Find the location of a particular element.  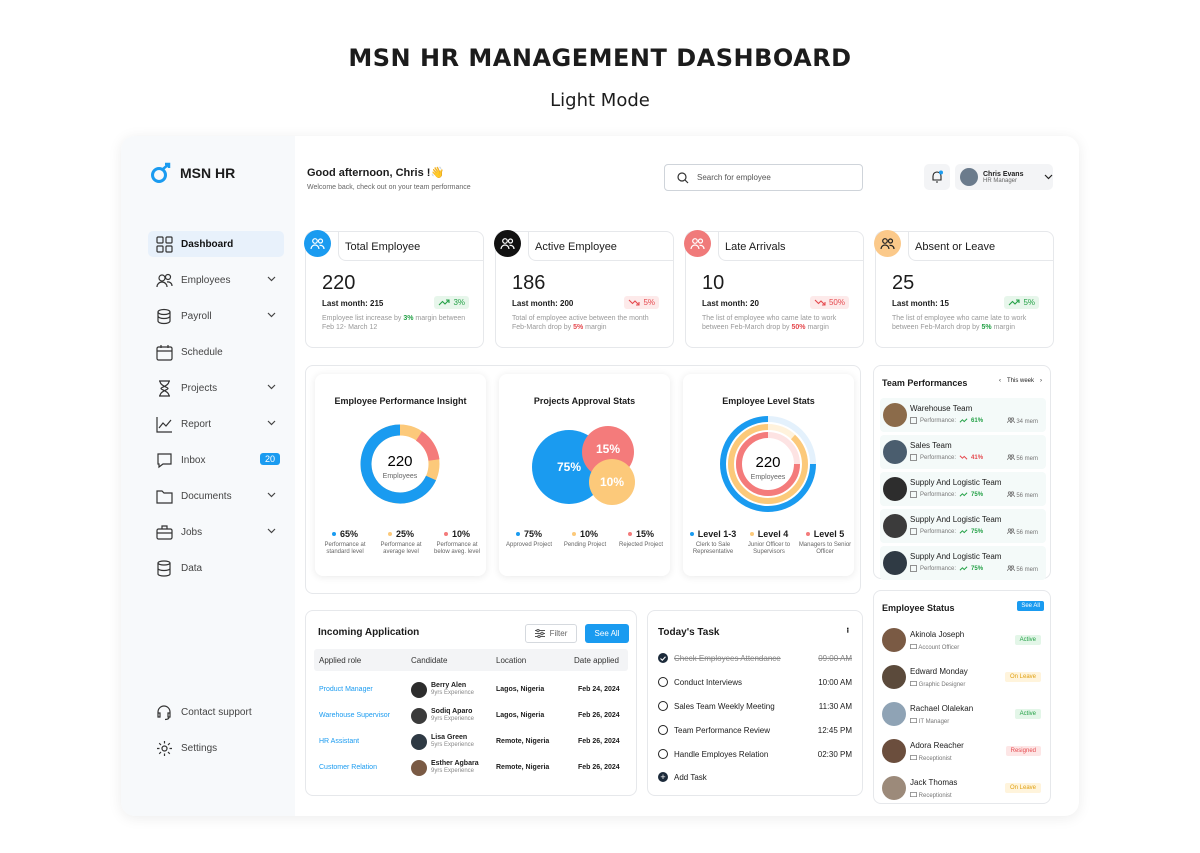

applied-role-link: Product Manager is located at coordinates (346, 689).